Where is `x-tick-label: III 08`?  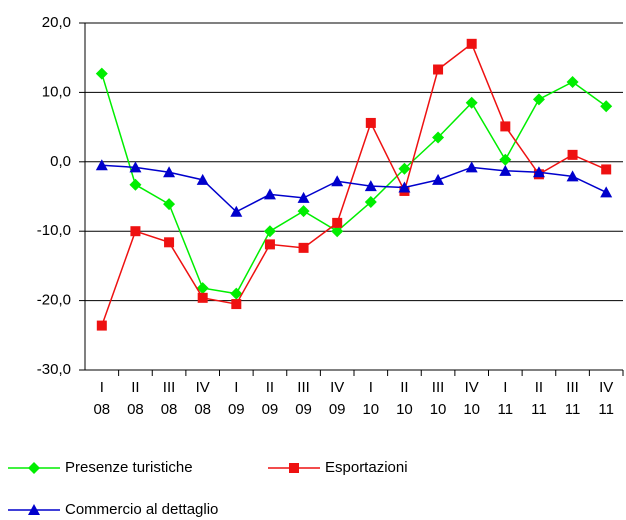 x-tick-label: III 08 is located at coordinates (169, 398).